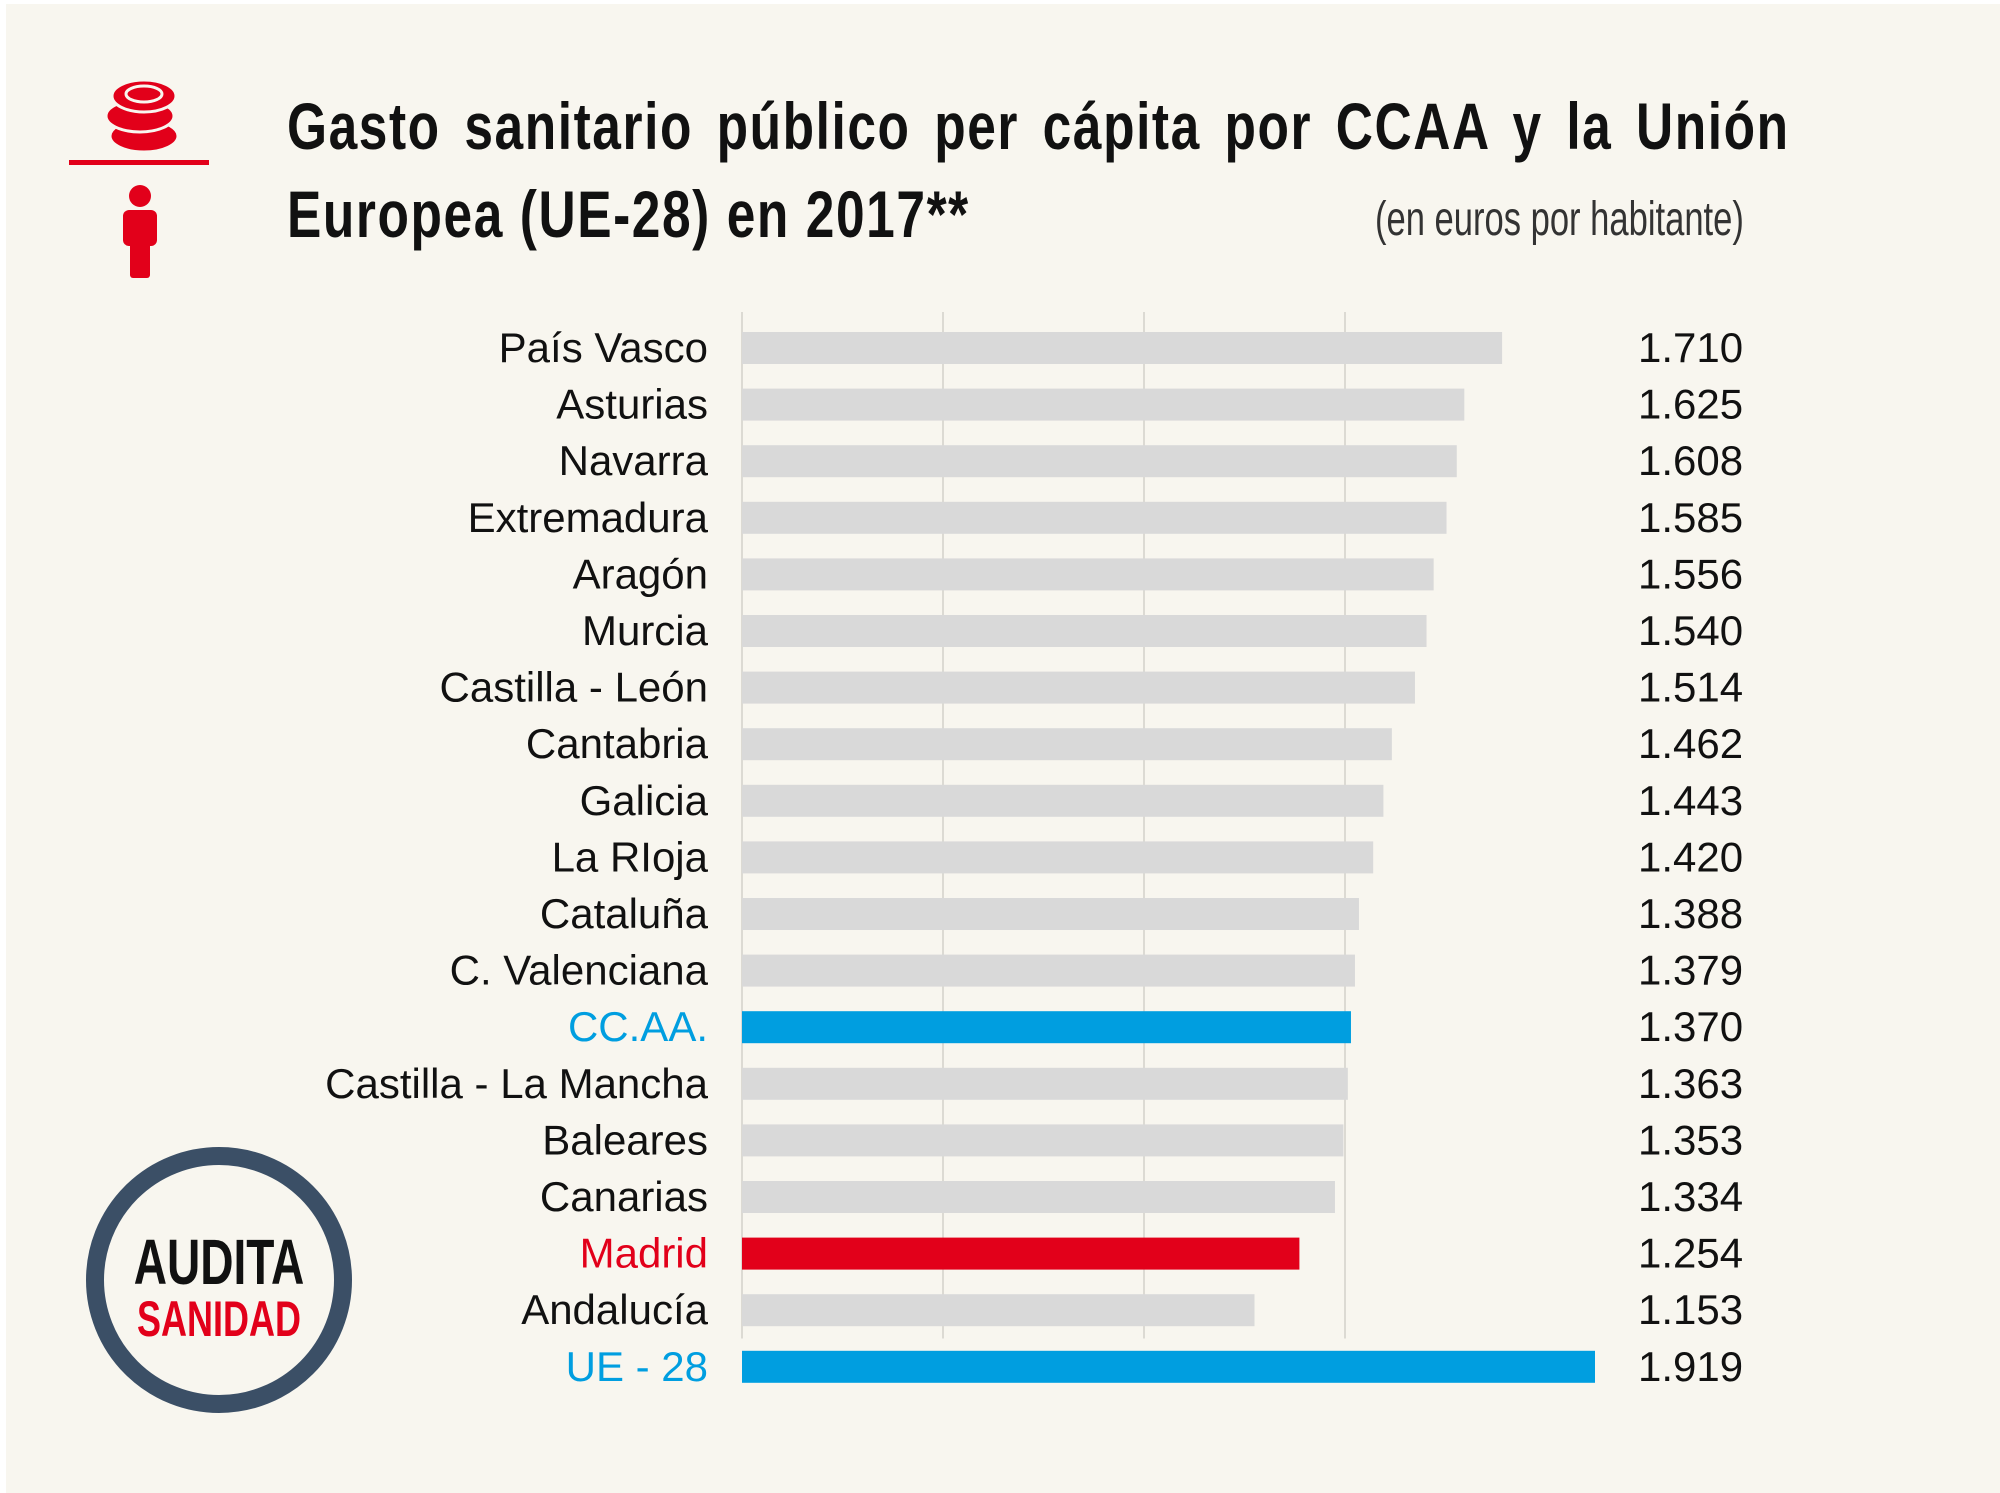 The width and height of the screenshot is (2000, 1493). Describe the element at coordinates (624, 913) in the screenshot. I see `category-label: Cataluña` at that location.